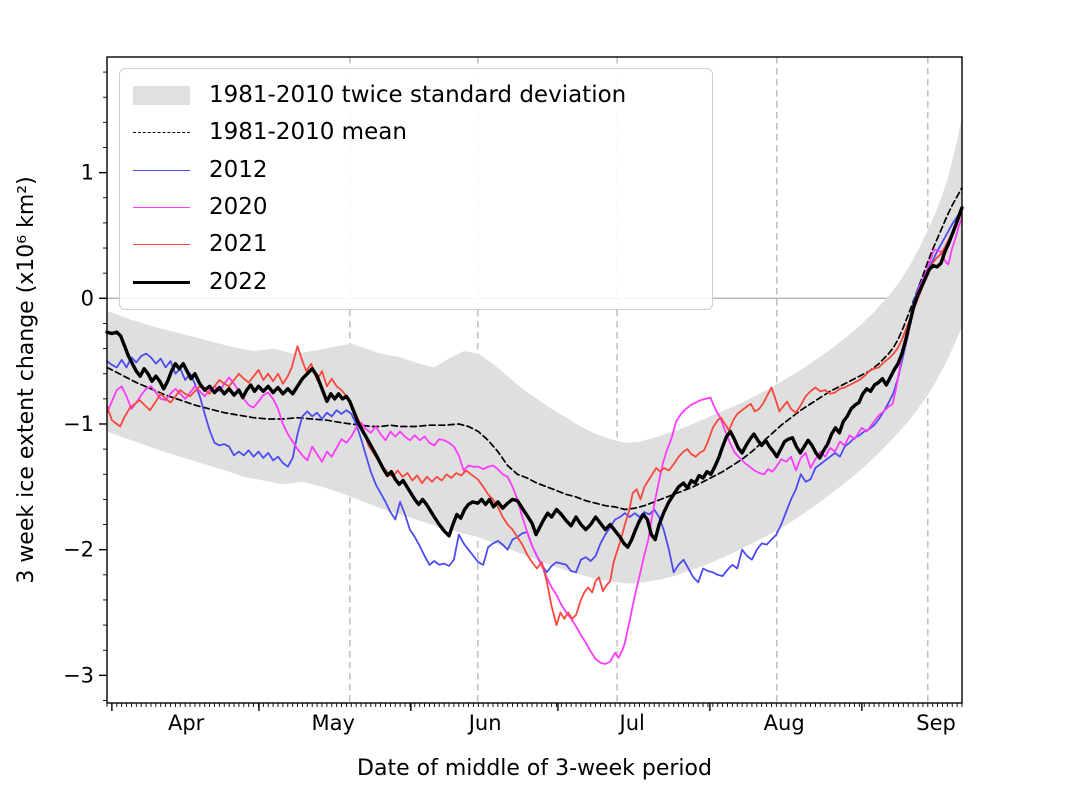  I want to click on y-tick-label: 1, so click(87, 173).